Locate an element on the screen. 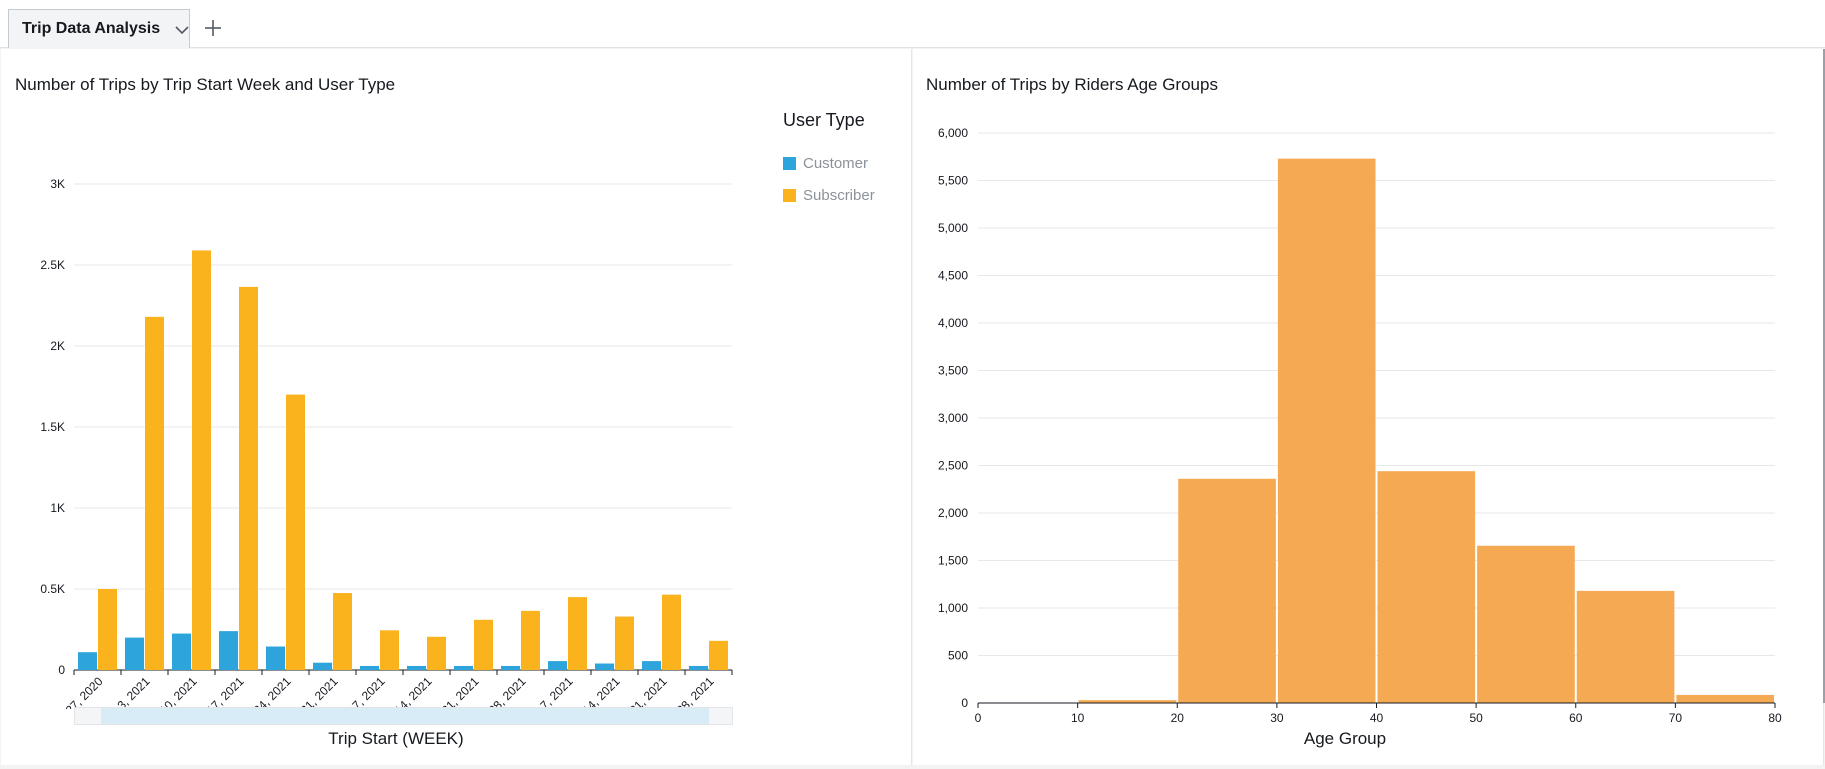 This screenshot has height=769, width=1825. legend-label-subscriber: Subscriber is located at coordinates (839, 195).